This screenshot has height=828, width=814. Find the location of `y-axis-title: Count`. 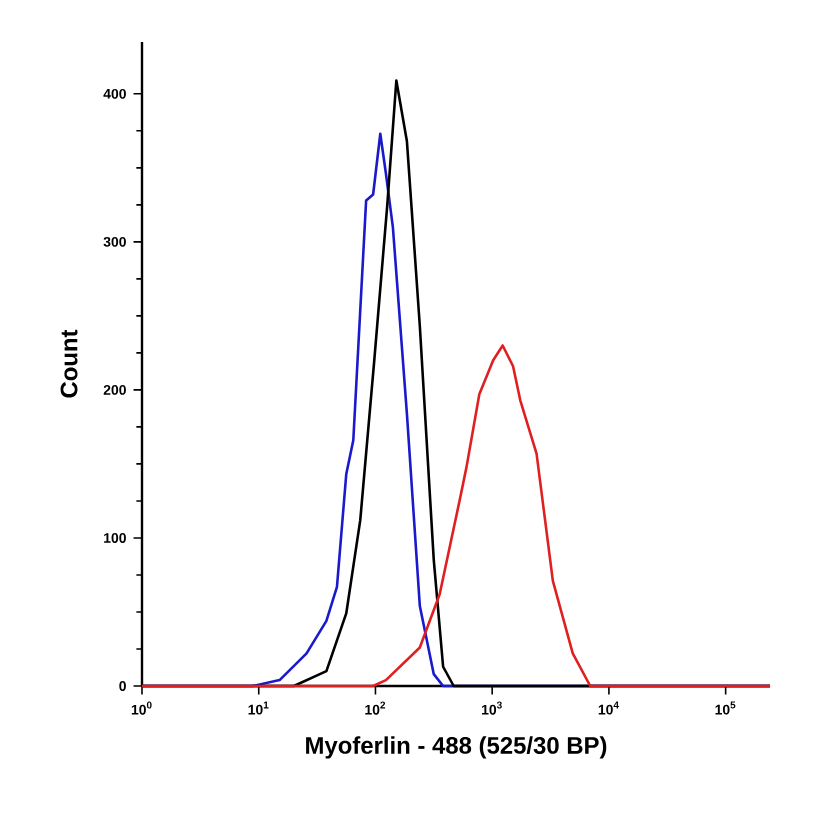

y-axis-title: Count is located at coordinates (69, 363).